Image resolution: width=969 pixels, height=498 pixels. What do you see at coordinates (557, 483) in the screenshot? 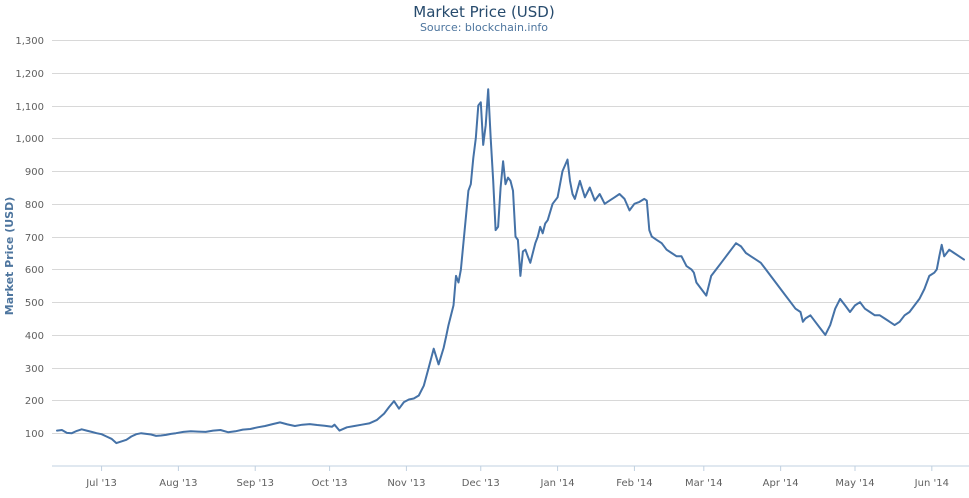
I see `x-tick-label: Jan '14` at bounding box center [557, 483].